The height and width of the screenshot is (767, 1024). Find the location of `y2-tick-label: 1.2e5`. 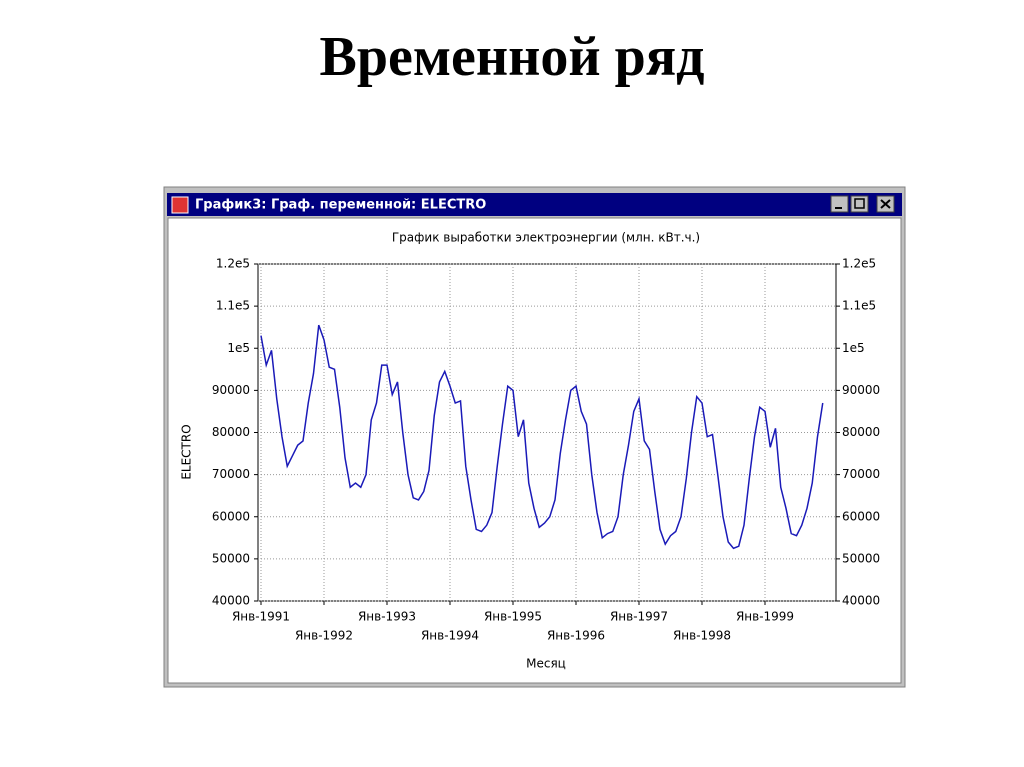

y2-tick-label: 1.2e5 is located at coordinates (859, 264).